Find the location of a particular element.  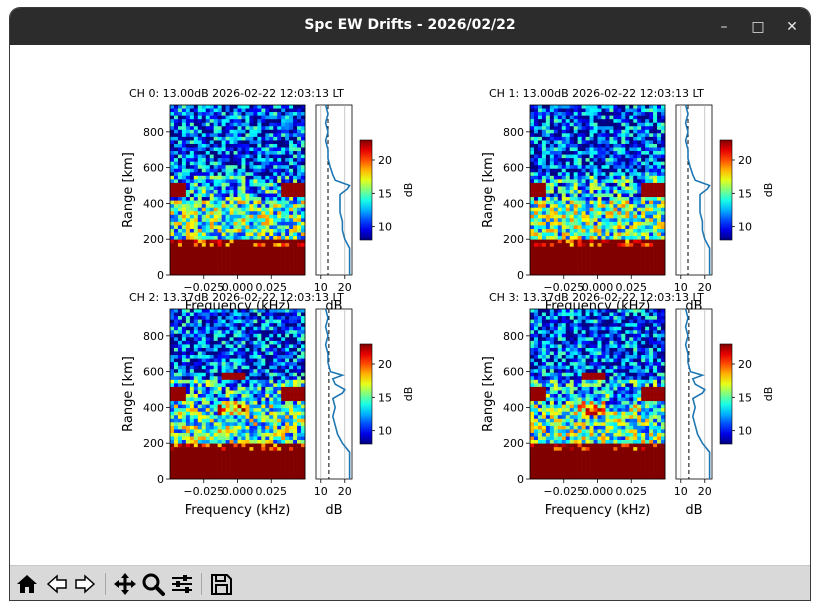

close-icon: ✕ is located at coordinates (792, 27).